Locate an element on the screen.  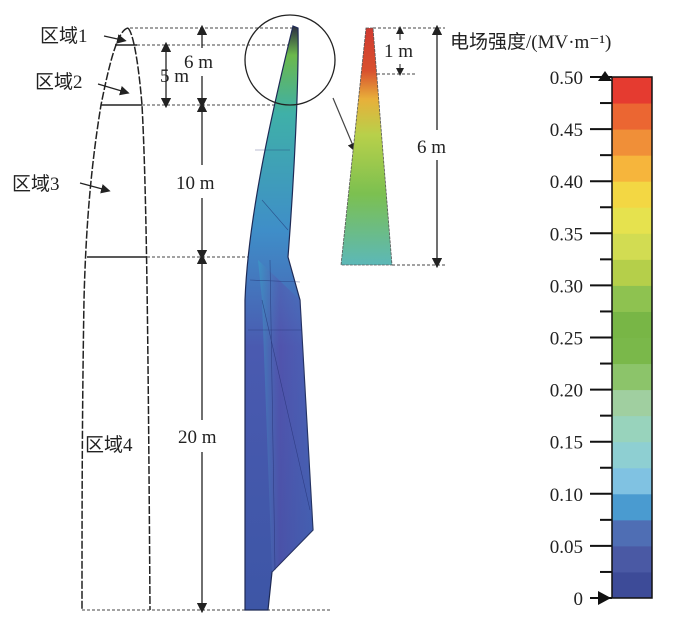
colorbar-tick-label: 0.45 is located at coordinates (566, 130).